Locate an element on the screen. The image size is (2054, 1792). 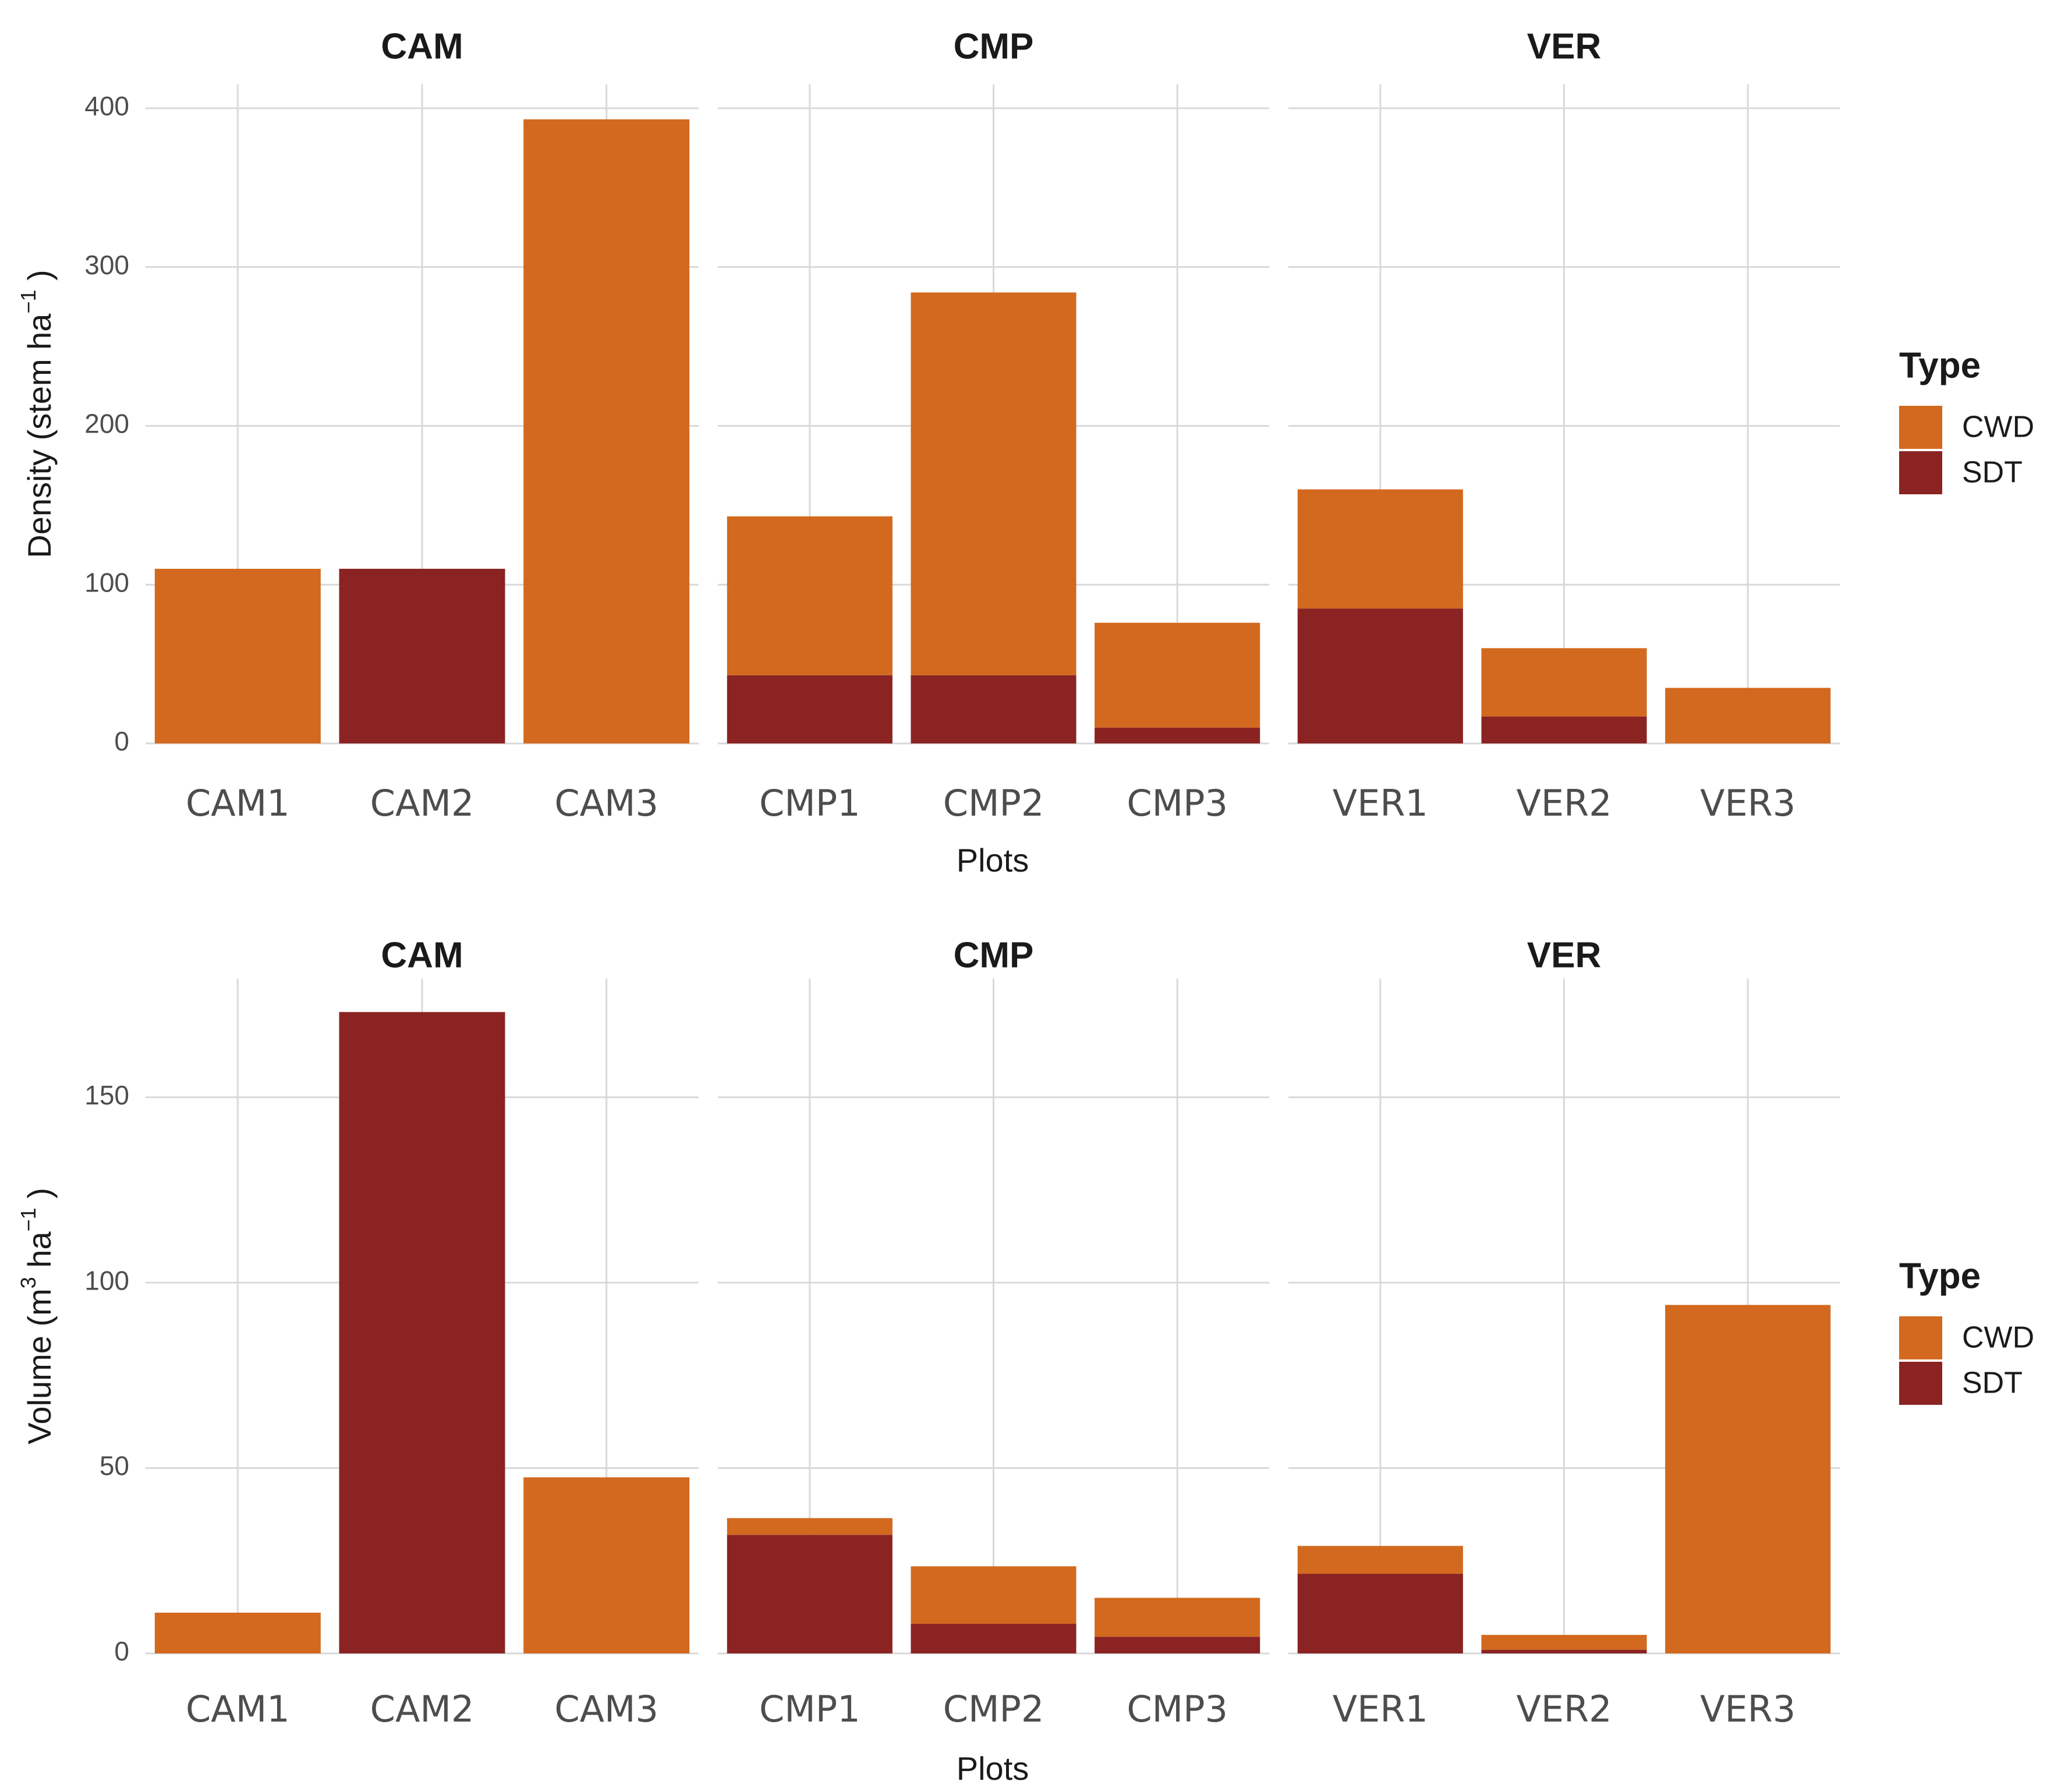
y-title-text: ha is located at coordinates (39, 1254).